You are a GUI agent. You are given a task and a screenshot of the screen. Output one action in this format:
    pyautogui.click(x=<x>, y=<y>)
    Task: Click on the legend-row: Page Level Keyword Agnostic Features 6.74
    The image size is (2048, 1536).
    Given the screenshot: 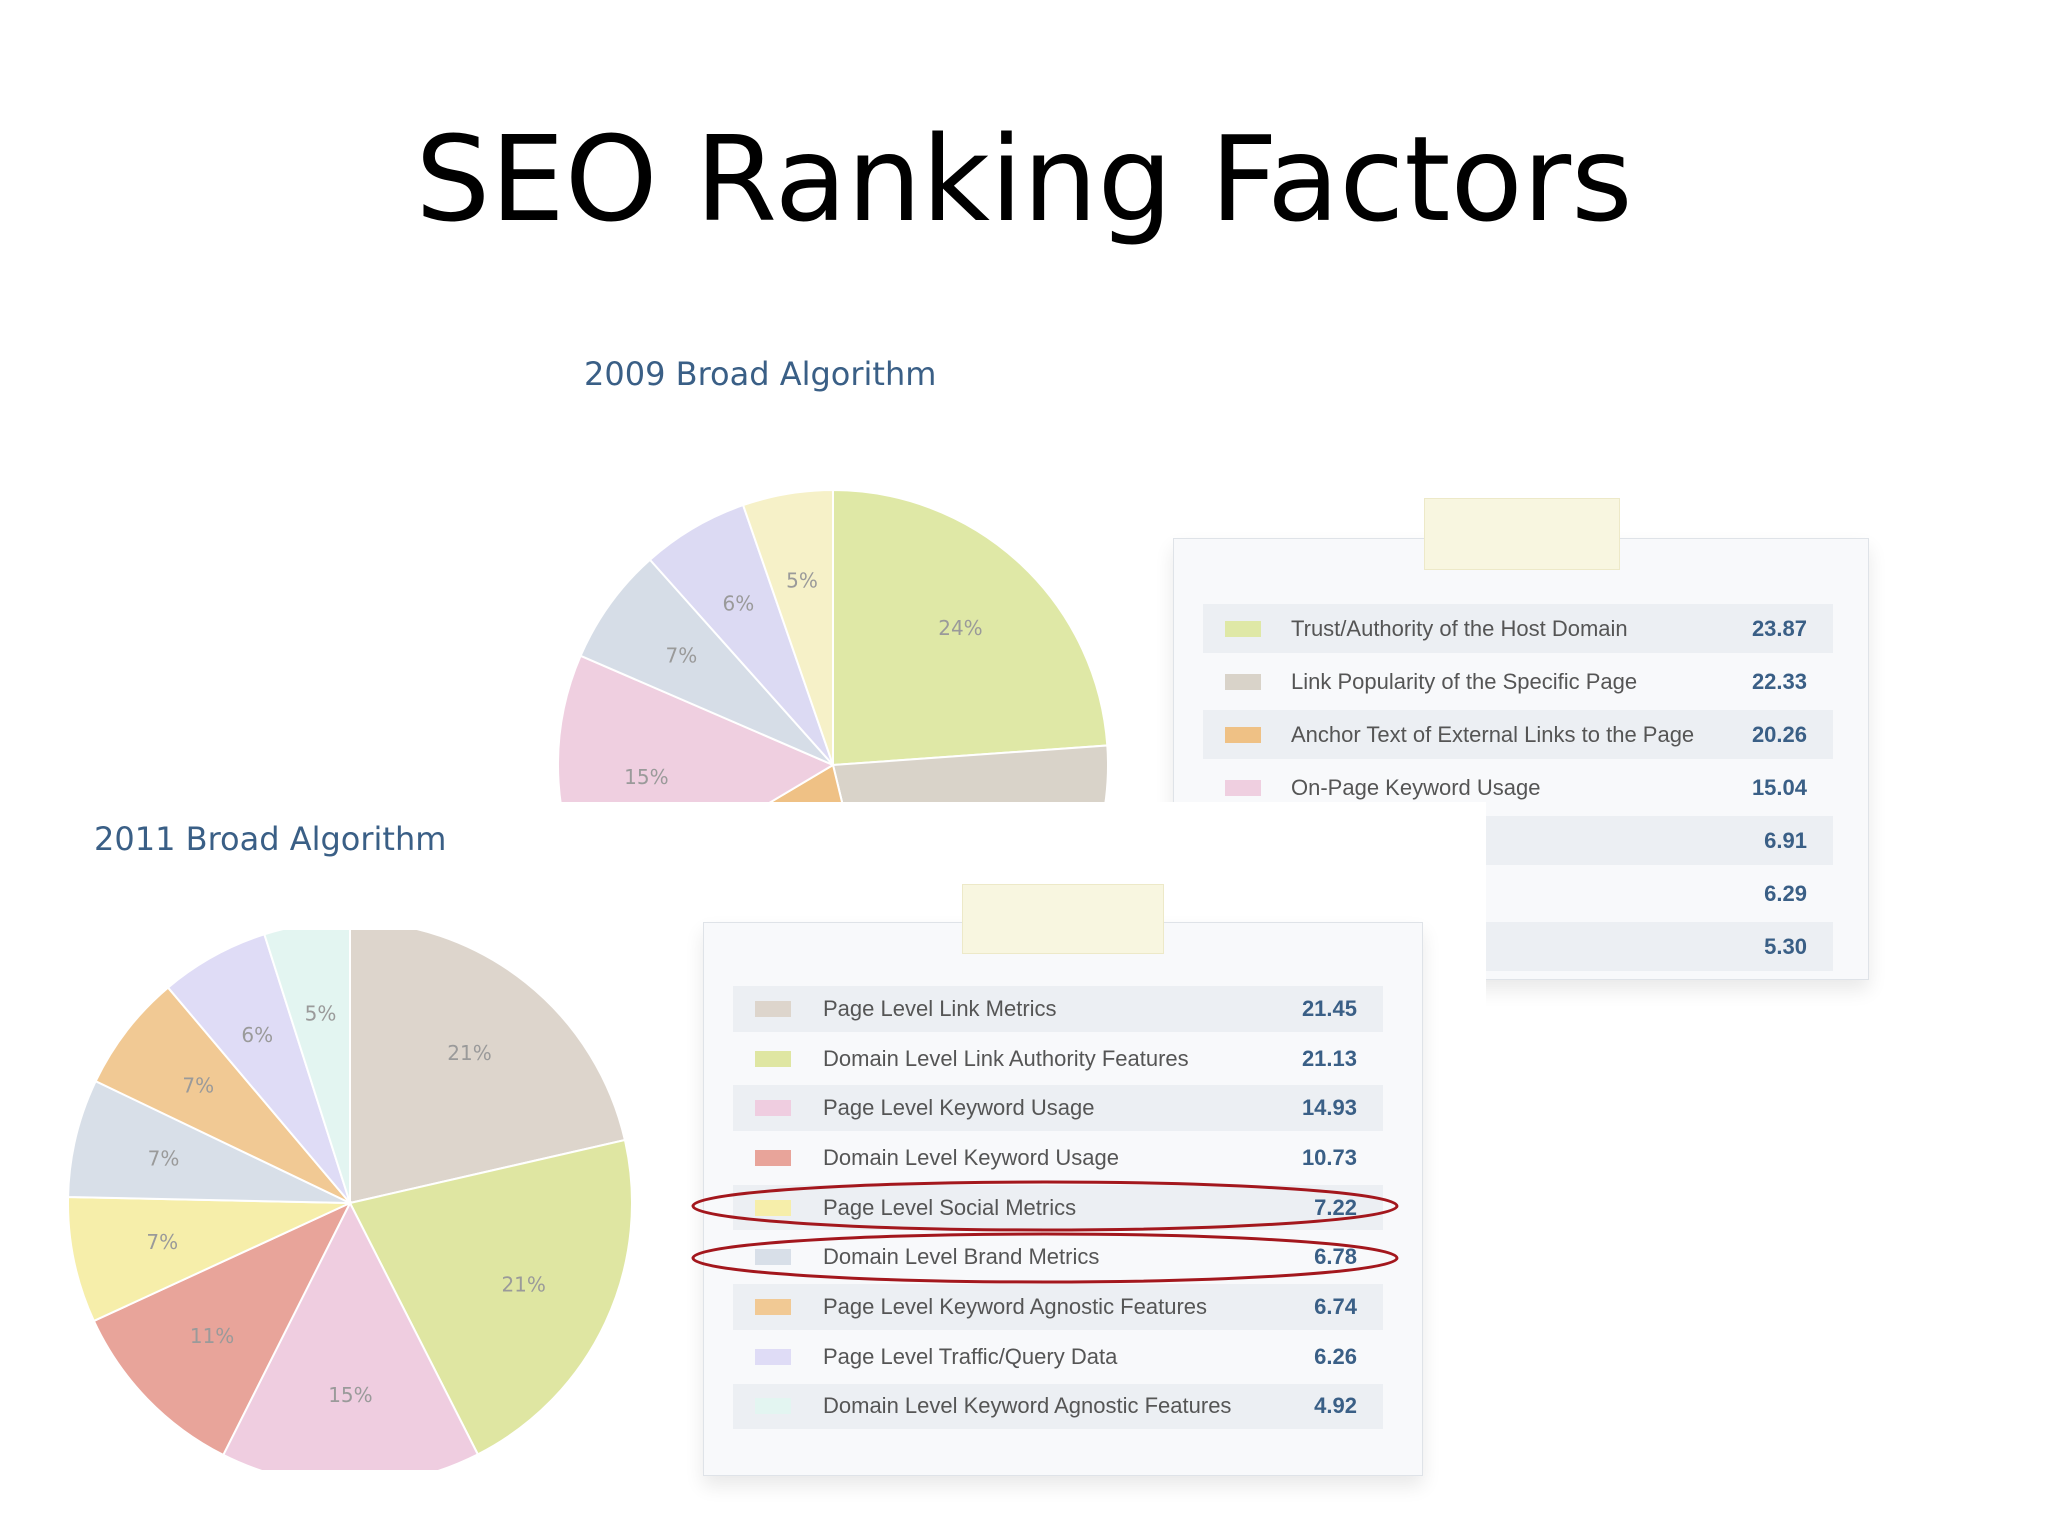 What is the action you would take?
    pyautogui.click(x=1058, y=1307)
    